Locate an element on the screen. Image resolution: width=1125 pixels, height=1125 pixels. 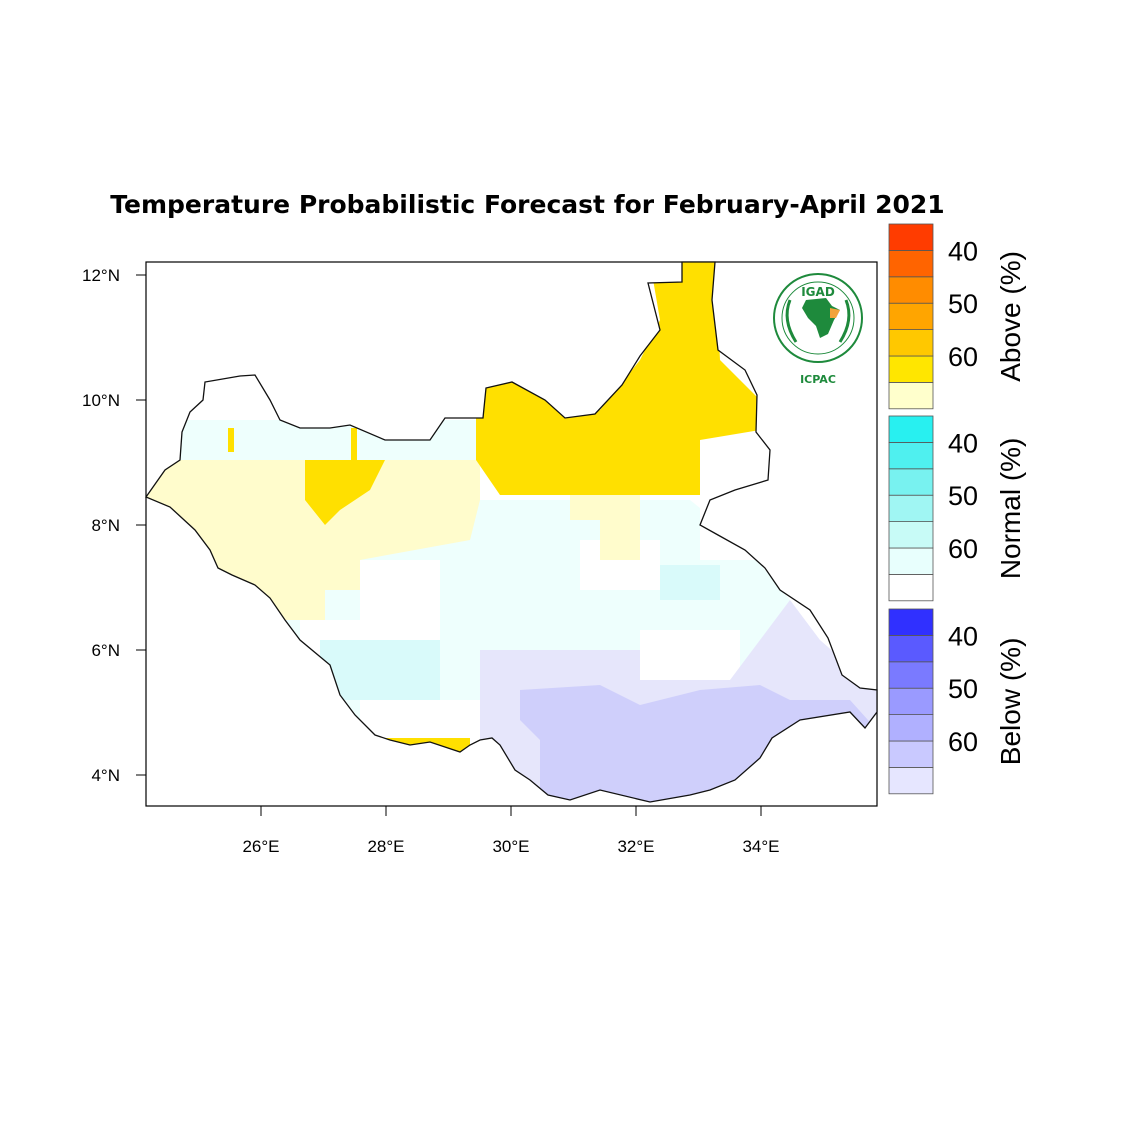
above-40-center is located at coordinates (605, 525).